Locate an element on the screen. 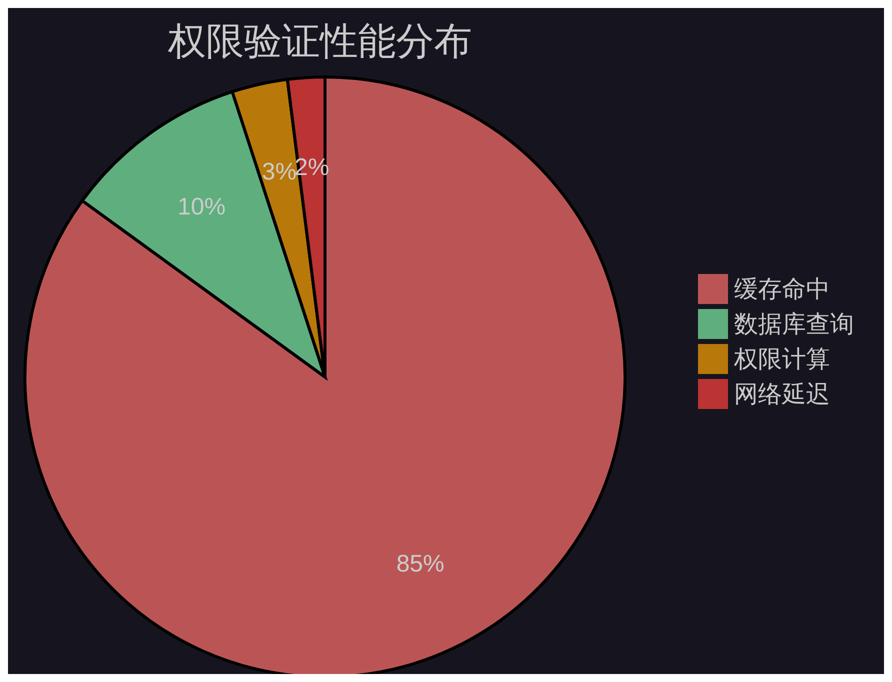  legend-label: 缓存命中 is located at coordinates (782, 289).